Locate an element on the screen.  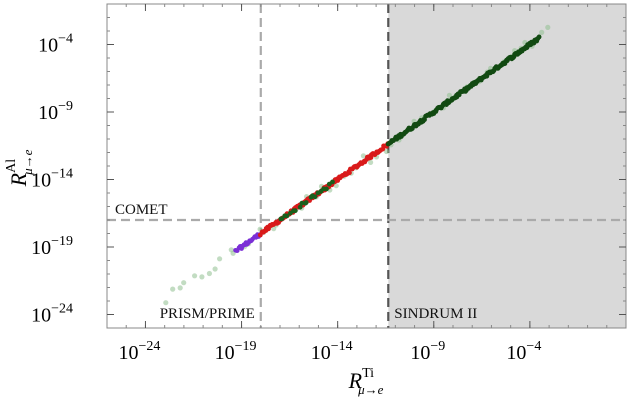
y-axis-title-text: RAlμ→e is located at coordinates (19, 168).